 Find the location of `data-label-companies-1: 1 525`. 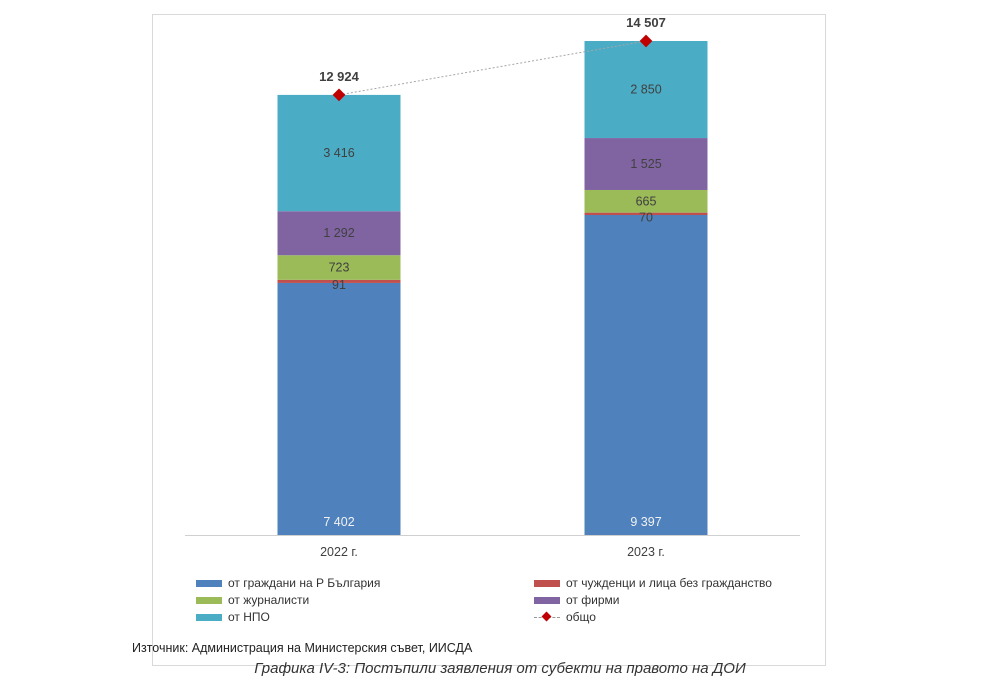

data-label-companies-1: 1 525 is located at coordinates (645, 164).